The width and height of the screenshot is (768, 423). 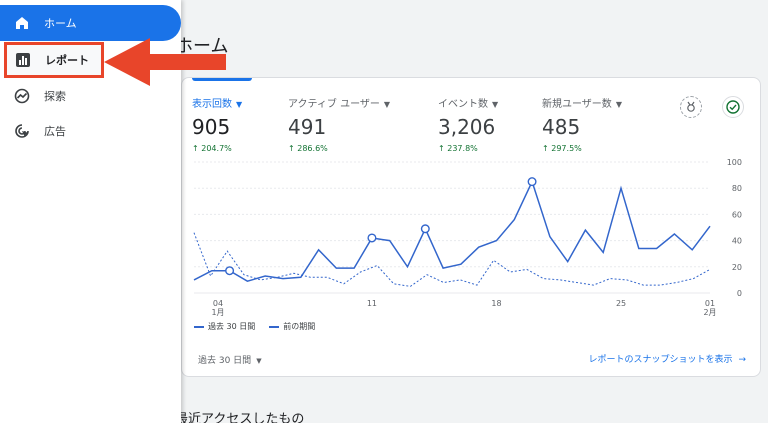 What do you see at coordinates (733, 107) in the screenshot?
I see `check-circle-icon` at bounding box center [733, 107].